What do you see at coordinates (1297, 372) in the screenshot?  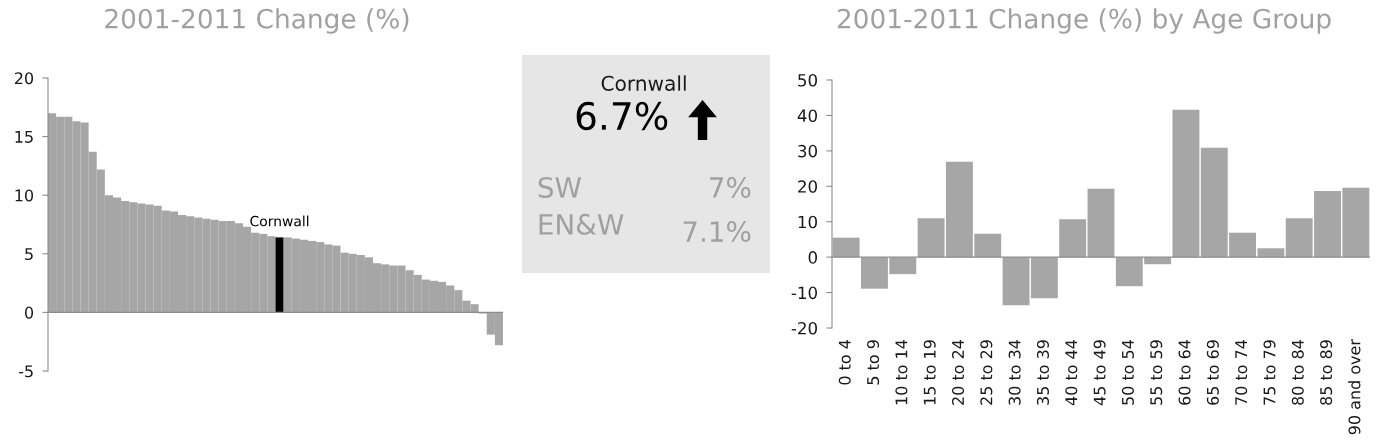 I see `x-tick-label: 80 to 84` at bounding box center [1297, 372].